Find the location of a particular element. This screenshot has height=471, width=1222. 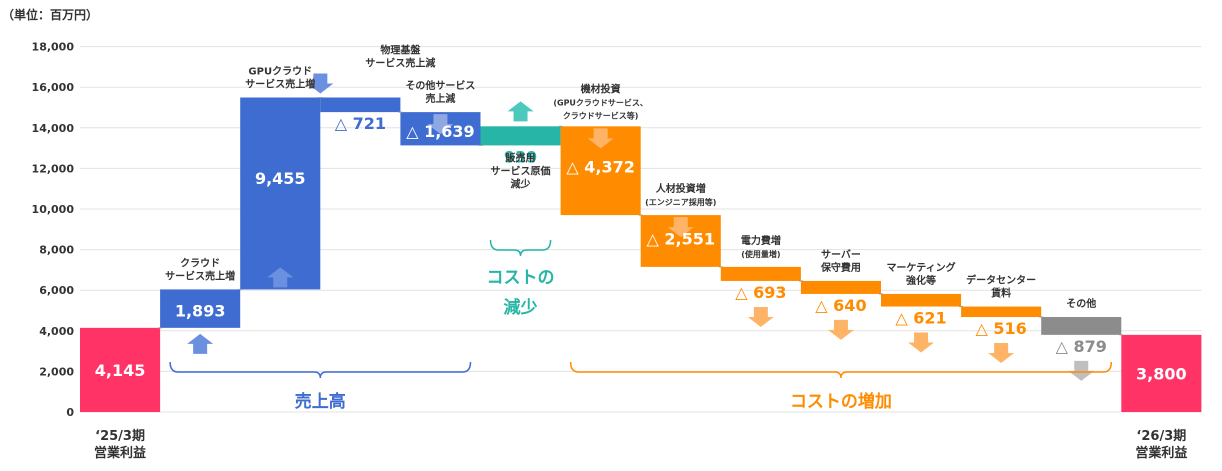

step-label: その他 is located at coordinates (1081, 303).